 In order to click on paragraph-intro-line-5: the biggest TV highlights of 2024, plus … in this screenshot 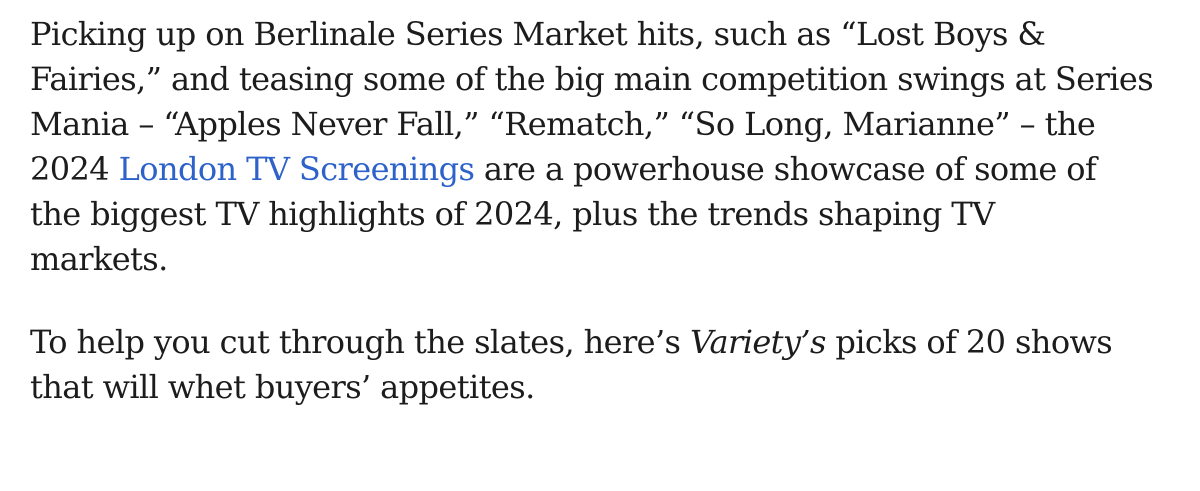, I will do `click(512, 214)`.